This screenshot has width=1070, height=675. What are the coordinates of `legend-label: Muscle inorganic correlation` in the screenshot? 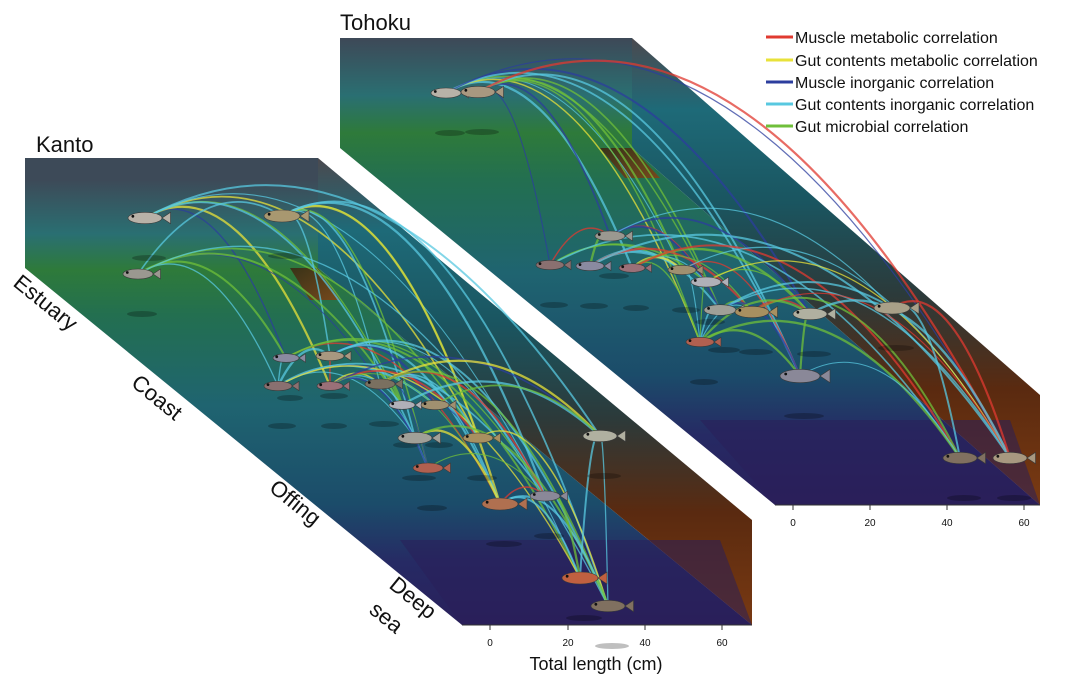 It's located at (894, 83).